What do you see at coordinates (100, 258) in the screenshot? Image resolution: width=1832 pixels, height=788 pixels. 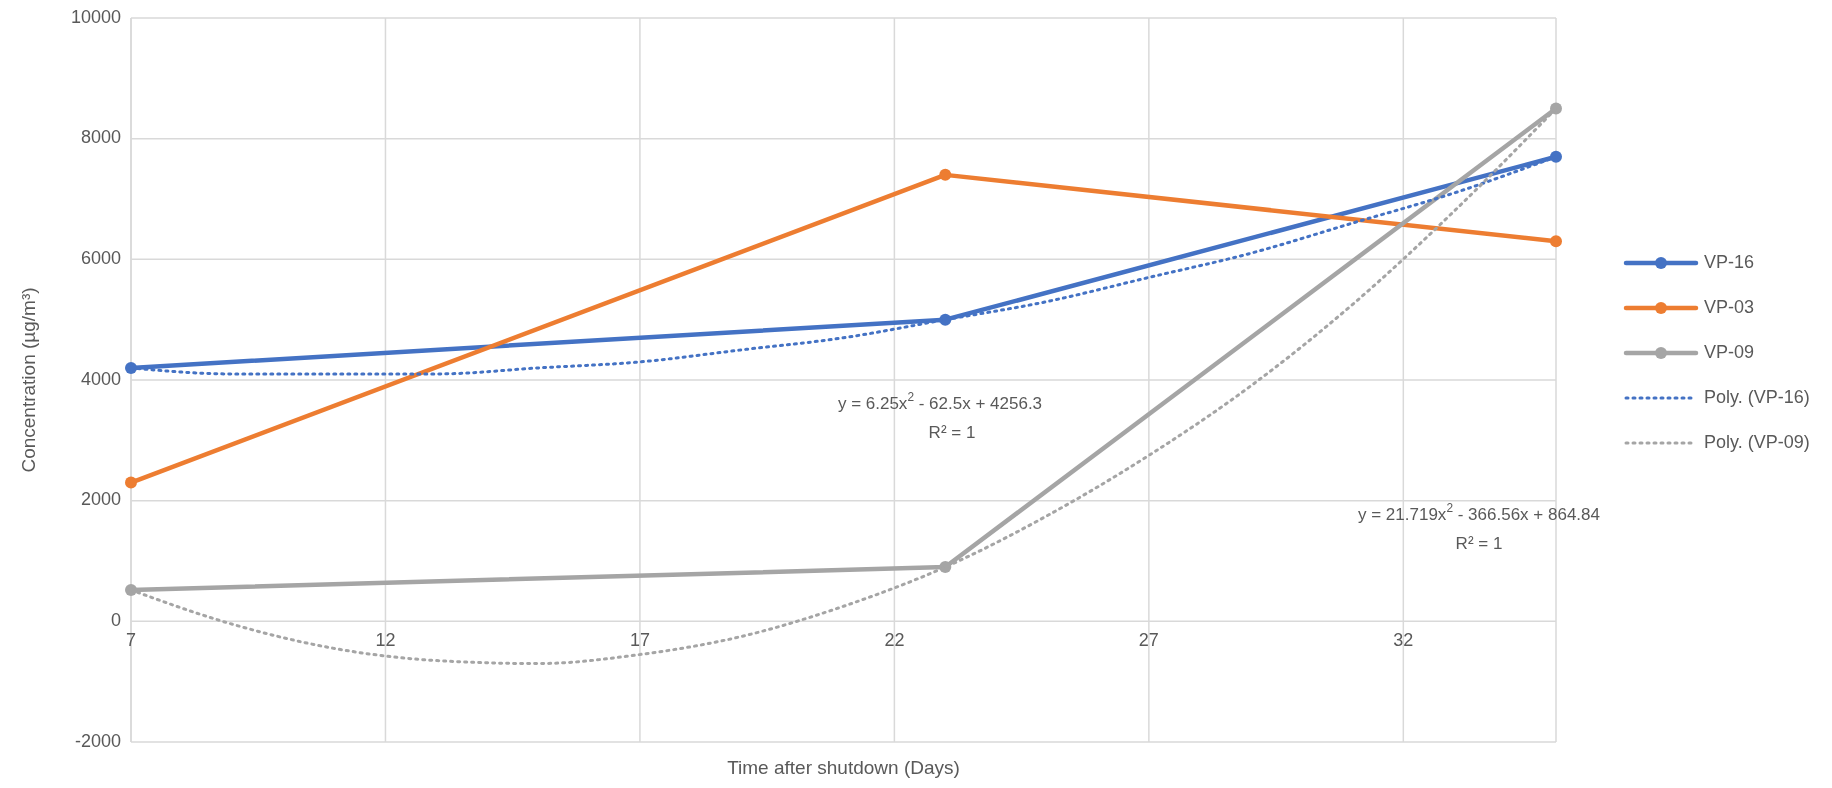 I see `y-tick-label: 6000` at bounding box center [100, 258].